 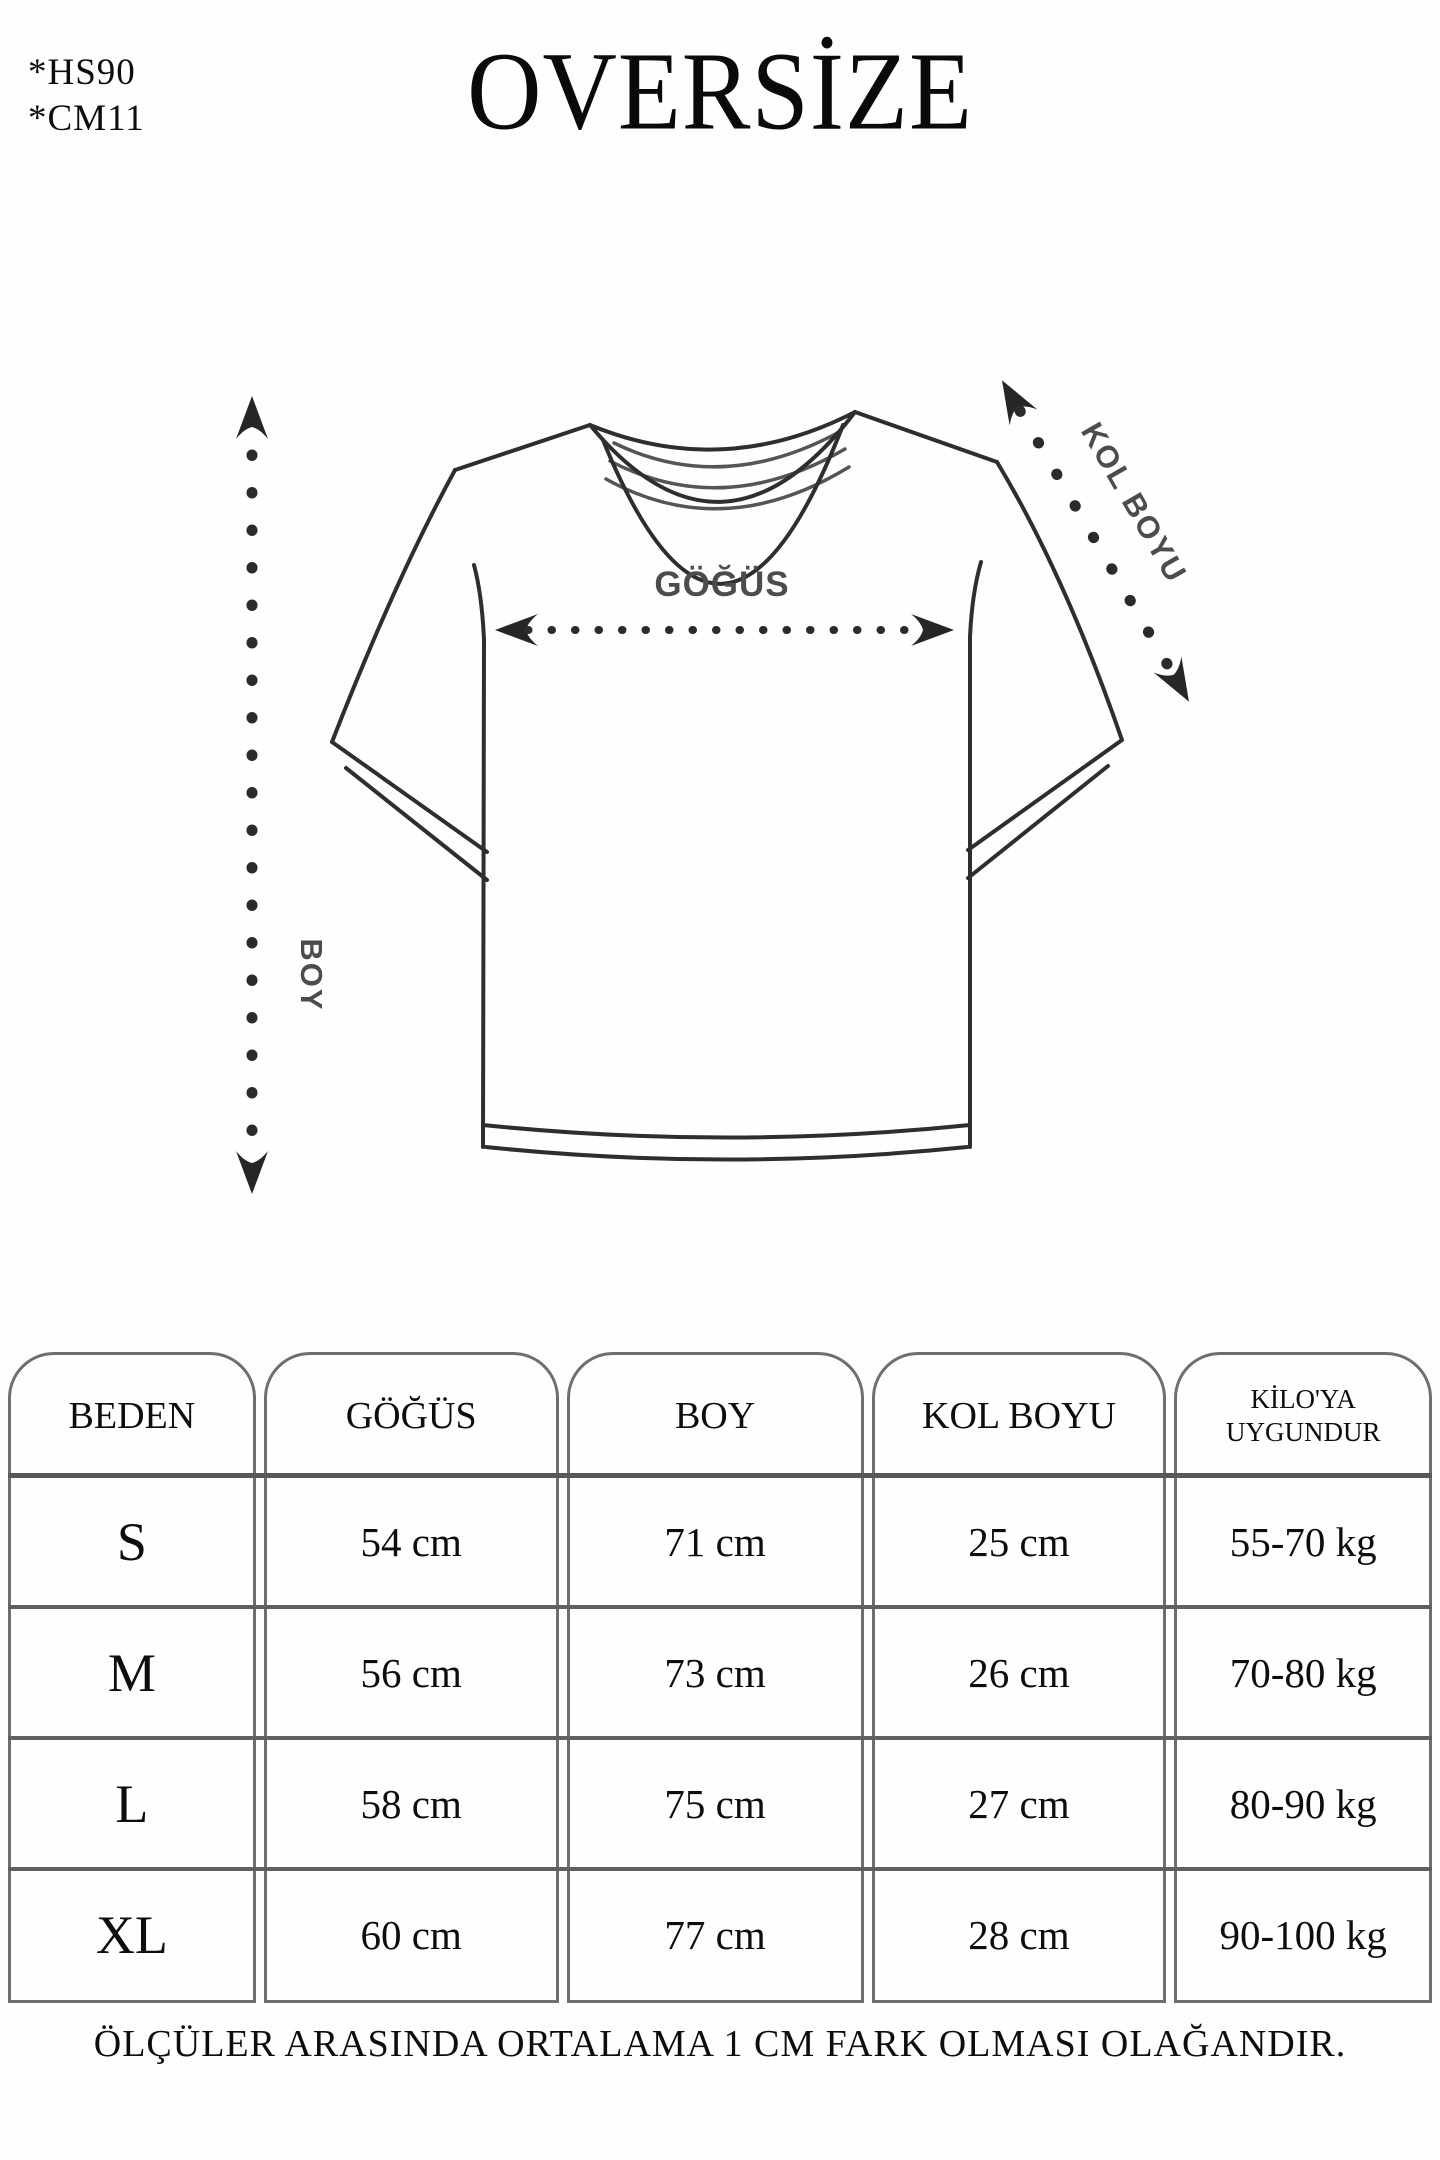 What do you see at coordinates (411, 1934) in the screenshot?
I see `chest-cell: 60 cm` at bounding box center [411, 1934].